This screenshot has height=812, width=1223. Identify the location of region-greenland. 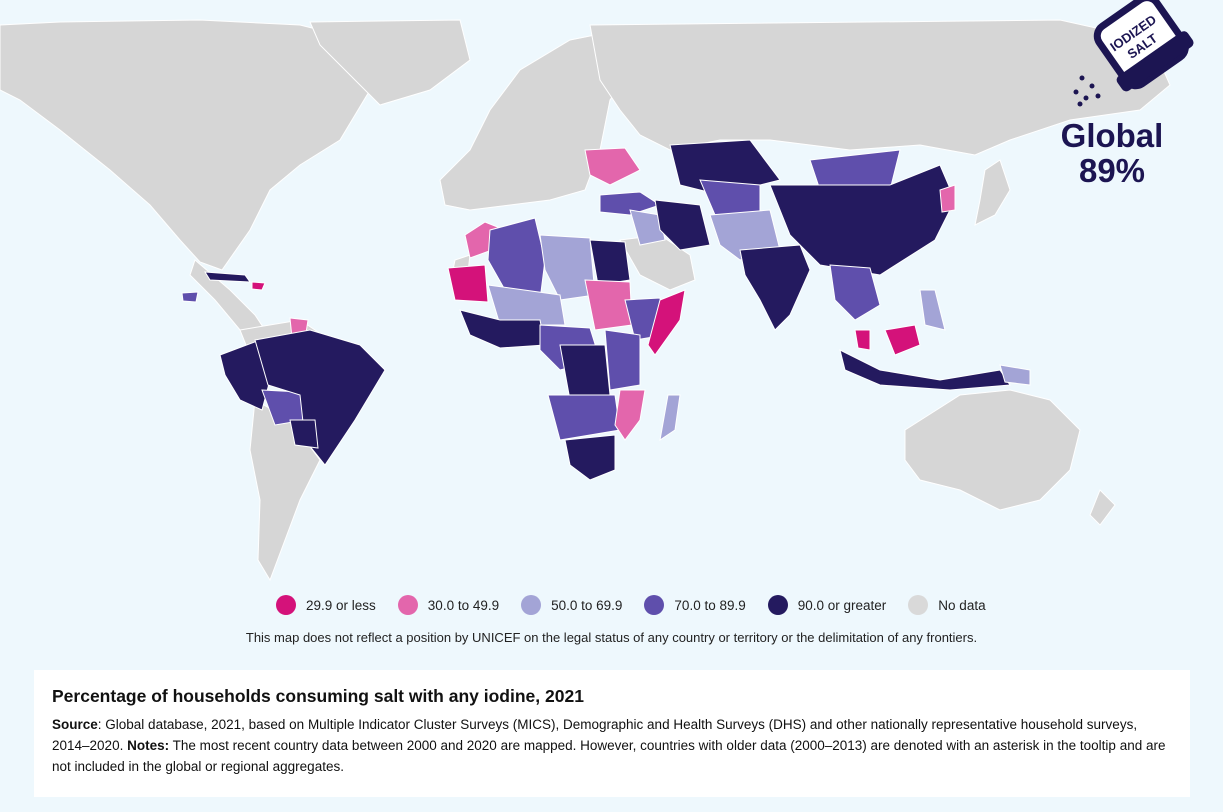
(390, 62).